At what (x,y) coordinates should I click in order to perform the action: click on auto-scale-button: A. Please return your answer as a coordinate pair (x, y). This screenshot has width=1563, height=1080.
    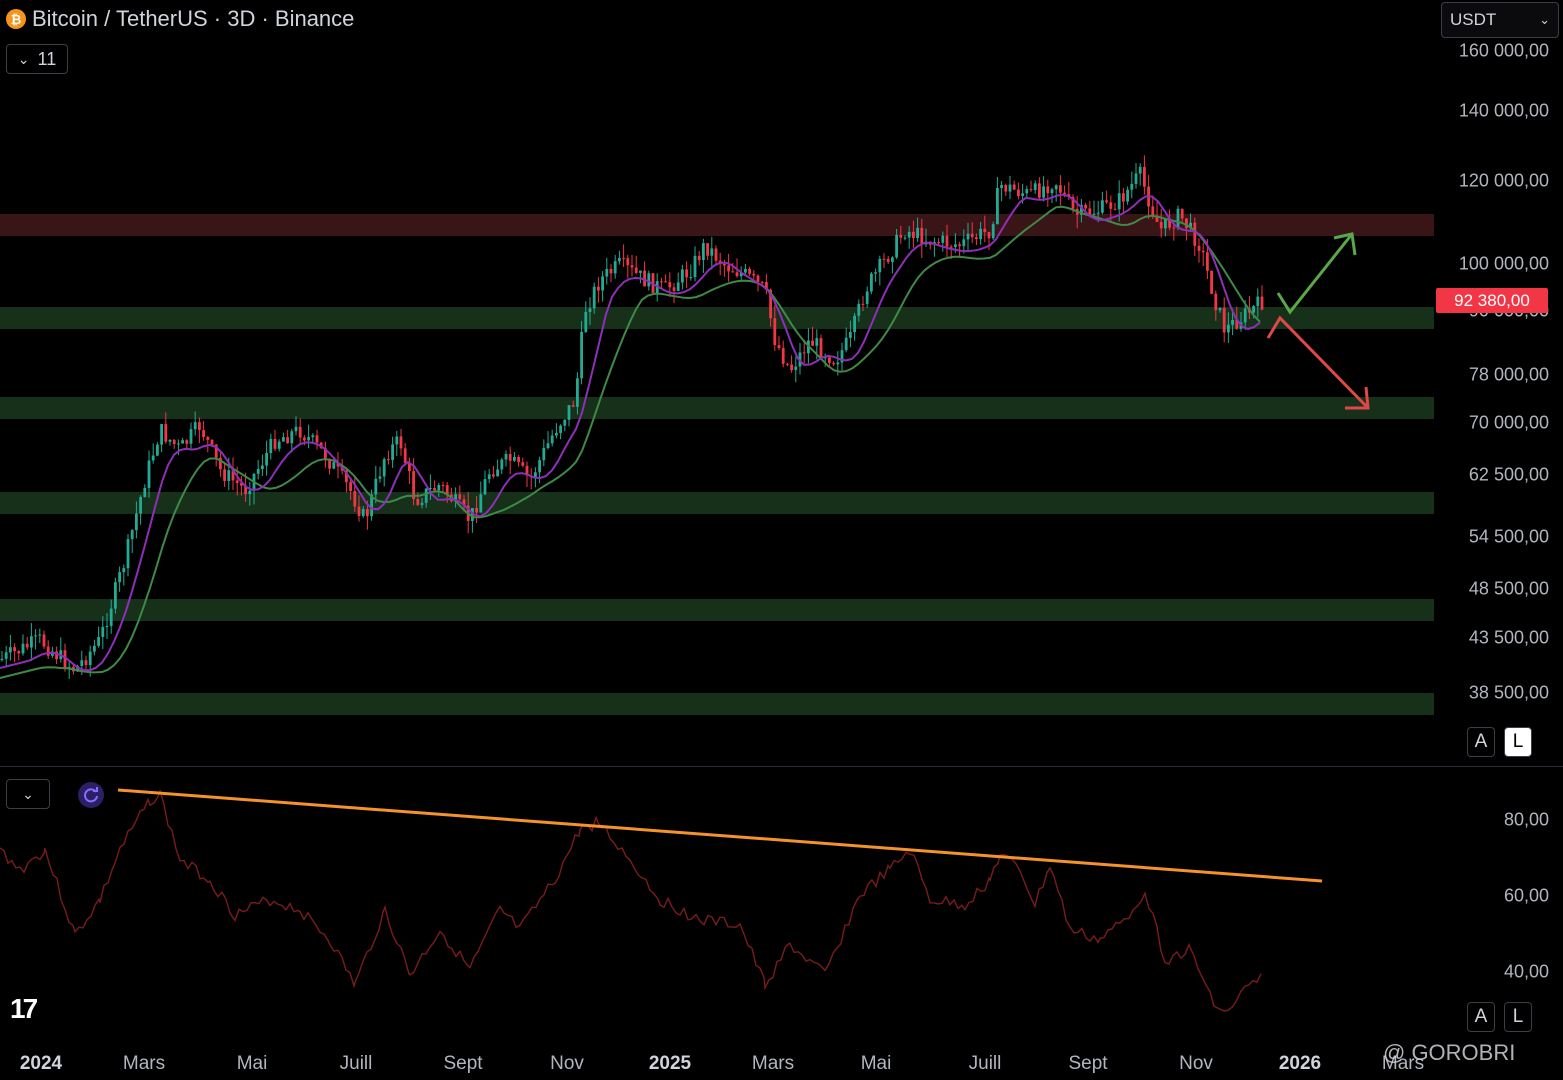
    Looking at the image, I should click on (1481, 742).